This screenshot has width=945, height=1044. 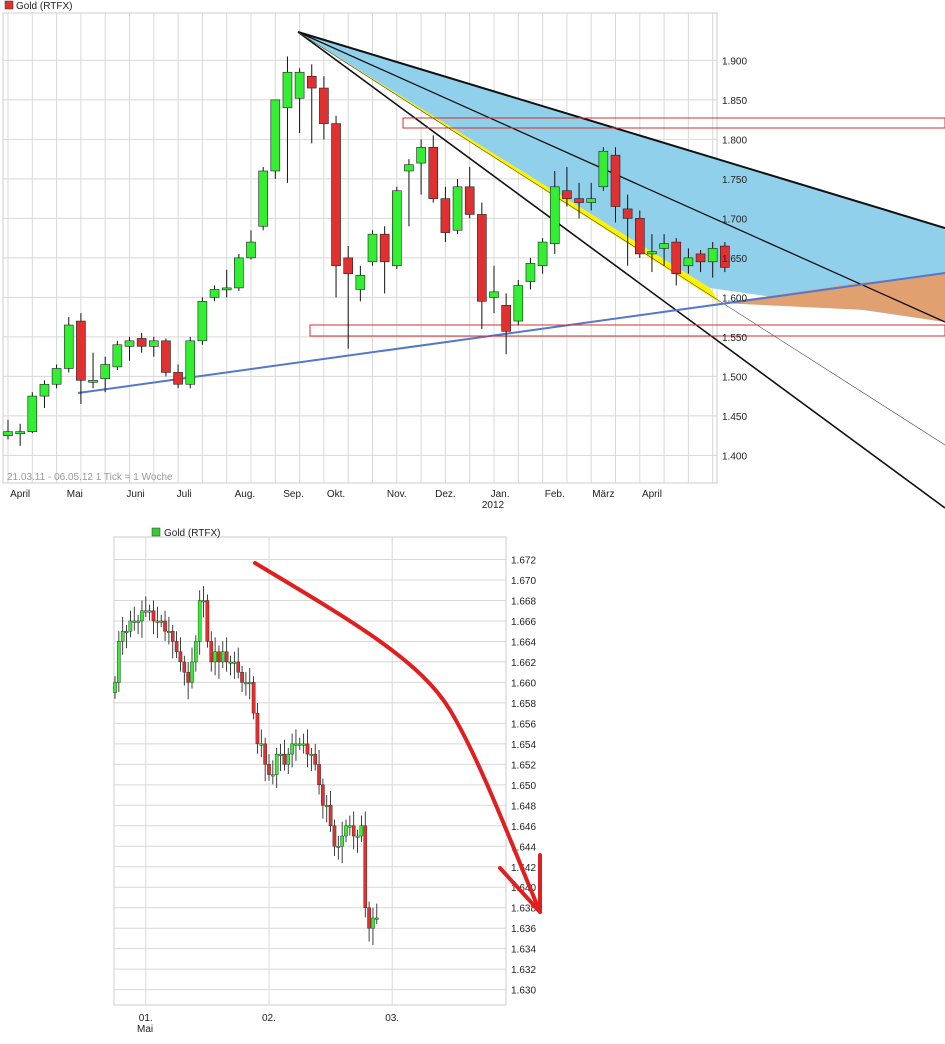 What do you see at coordinates (523, 581) in the screenshot?
I see `intraday-y-tick-label: 1.670` at bounding box center [523, 581].